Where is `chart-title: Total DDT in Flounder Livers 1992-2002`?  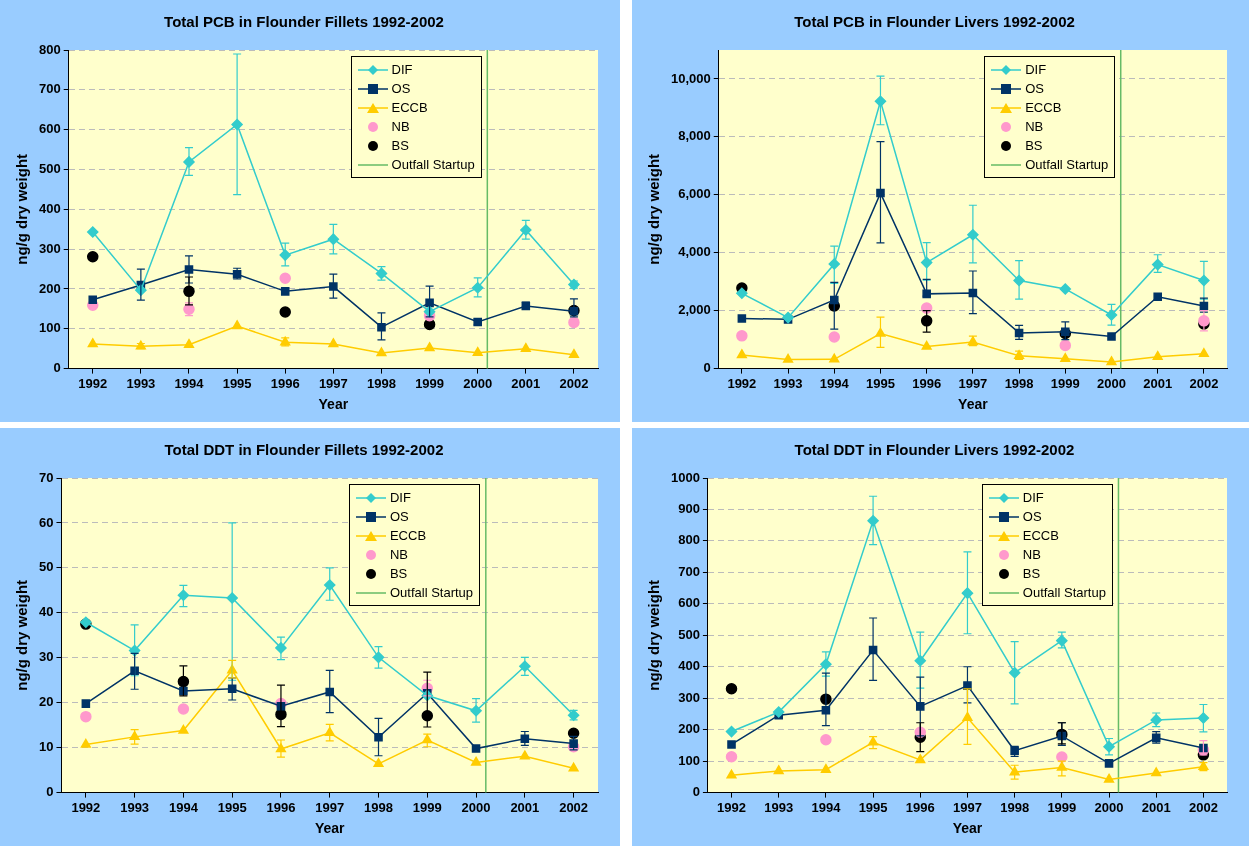 chart-title: Total DDT in Flounder Livers 1992-2002 is located at coordinates (934, 450).